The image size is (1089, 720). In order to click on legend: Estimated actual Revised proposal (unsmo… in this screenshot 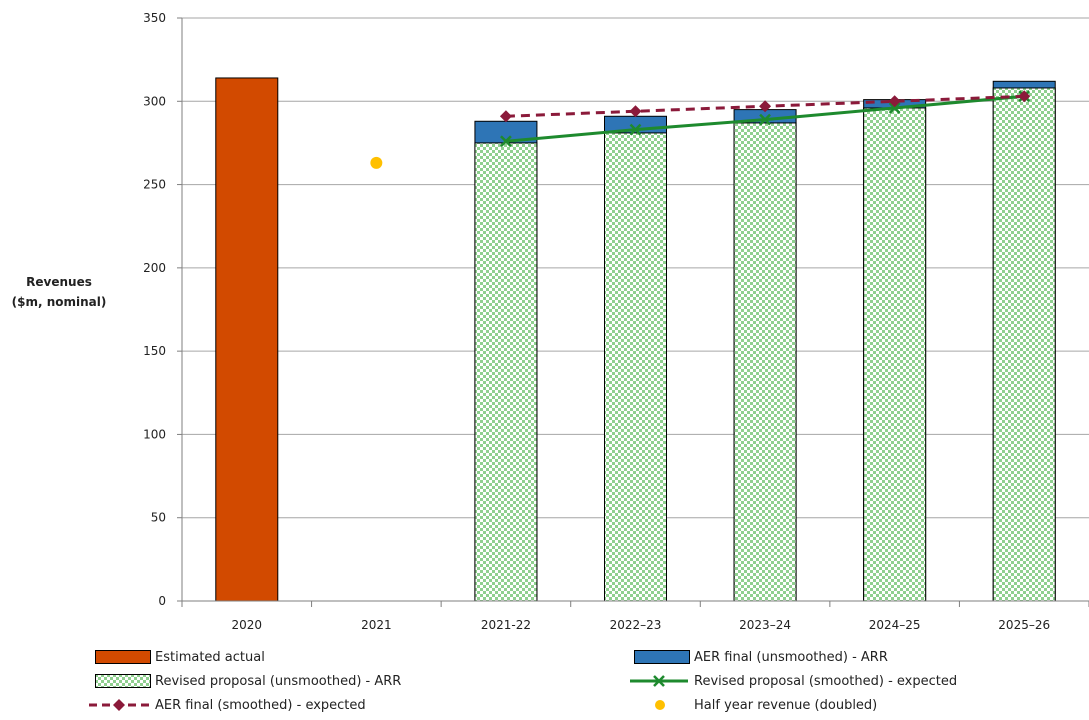, I will do `click(544, 682)`.